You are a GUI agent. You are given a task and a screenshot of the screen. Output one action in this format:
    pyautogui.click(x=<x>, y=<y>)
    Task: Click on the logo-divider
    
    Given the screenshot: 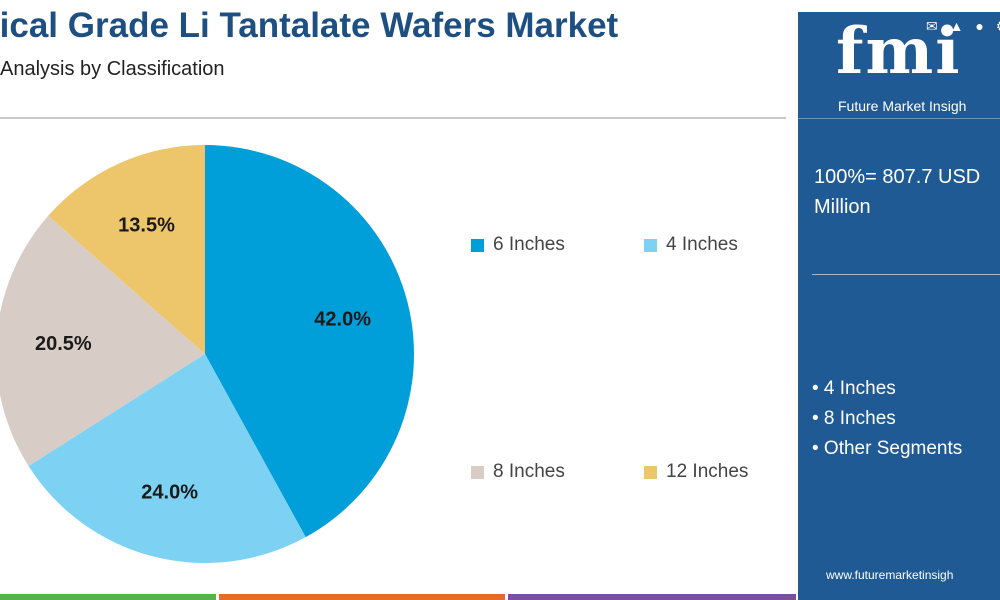 What is the action you would take?
    pyautogui.click(x=899, y=118)
    